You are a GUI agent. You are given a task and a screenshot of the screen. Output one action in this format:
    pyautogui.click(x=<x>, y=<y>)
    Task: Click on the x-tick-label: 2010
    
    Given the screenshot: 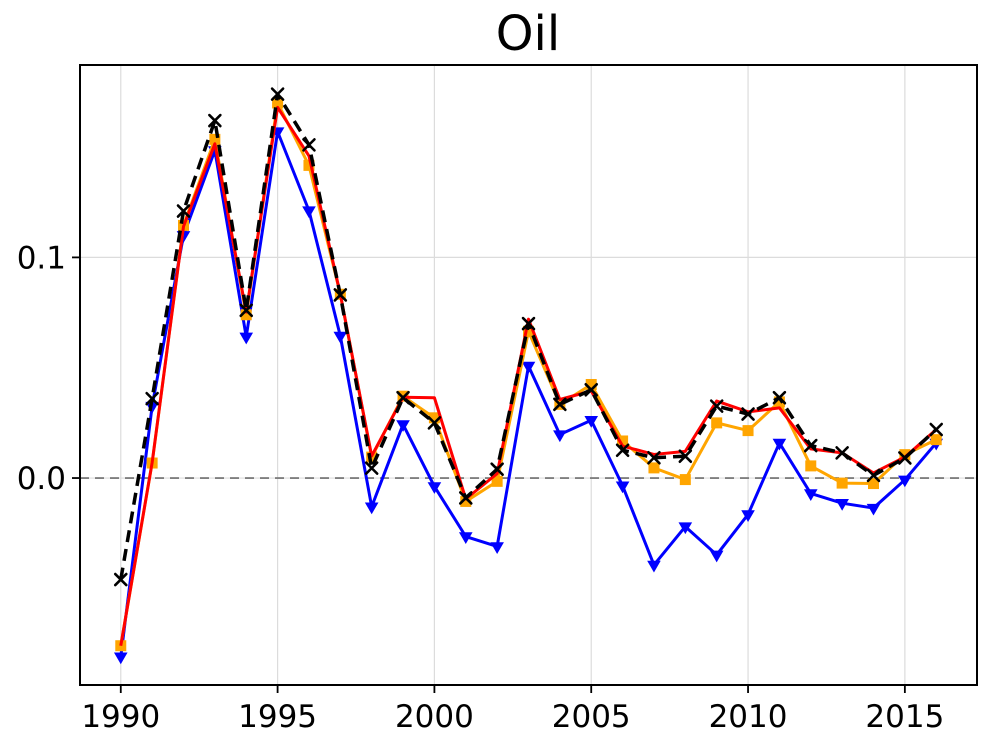 What is the action you would take?
    pyautogui.click(x=748, y=717)
    